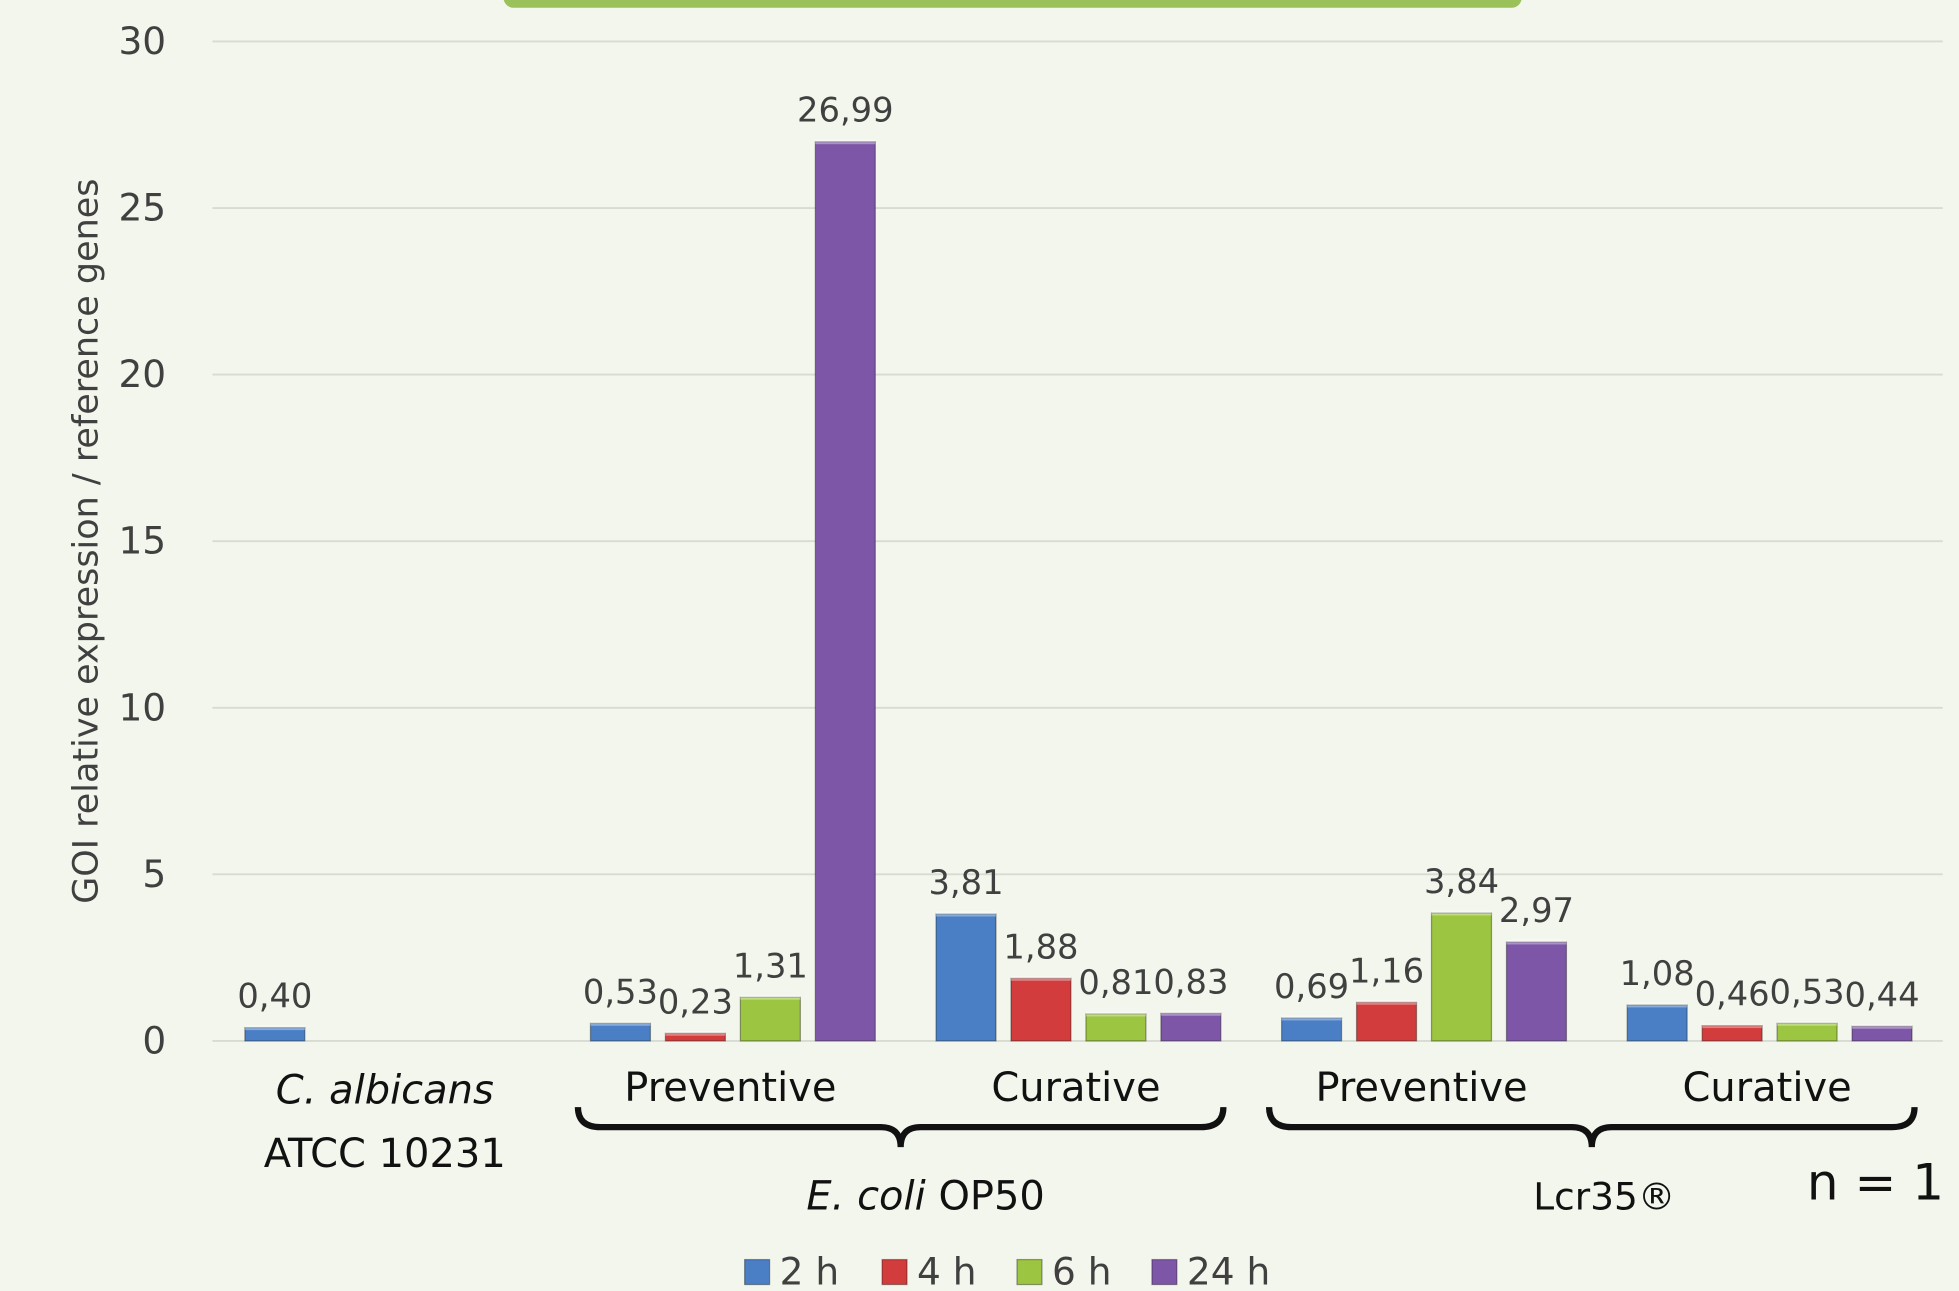 This screenshot has height=1291, width=1959. Describe the element at coordinates (1732, 994) in the screenshot. I see `value-label: 0,46` at that location.